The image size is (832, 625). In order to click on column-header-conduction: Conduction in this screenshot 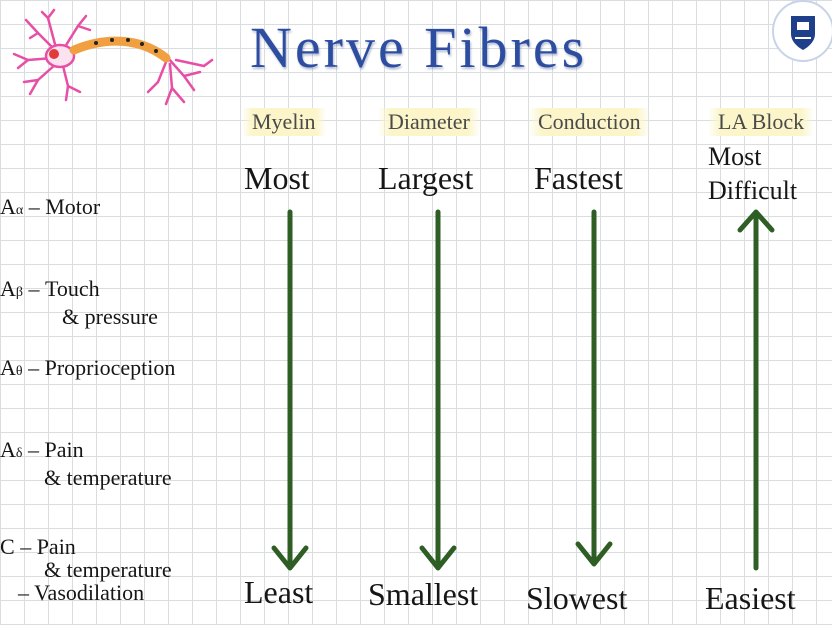, I will do `click(589, 122)`.